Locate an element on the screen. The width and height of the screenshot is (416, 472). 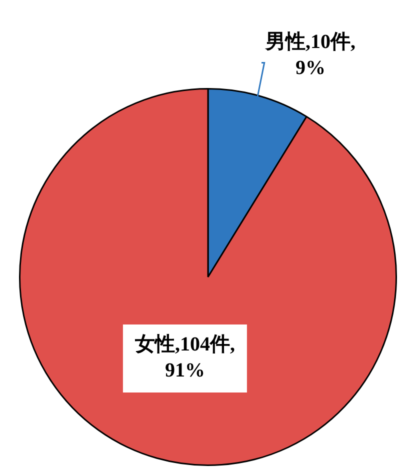
slice-label: 女性,104件,91% is located at coordinates (184, 358).